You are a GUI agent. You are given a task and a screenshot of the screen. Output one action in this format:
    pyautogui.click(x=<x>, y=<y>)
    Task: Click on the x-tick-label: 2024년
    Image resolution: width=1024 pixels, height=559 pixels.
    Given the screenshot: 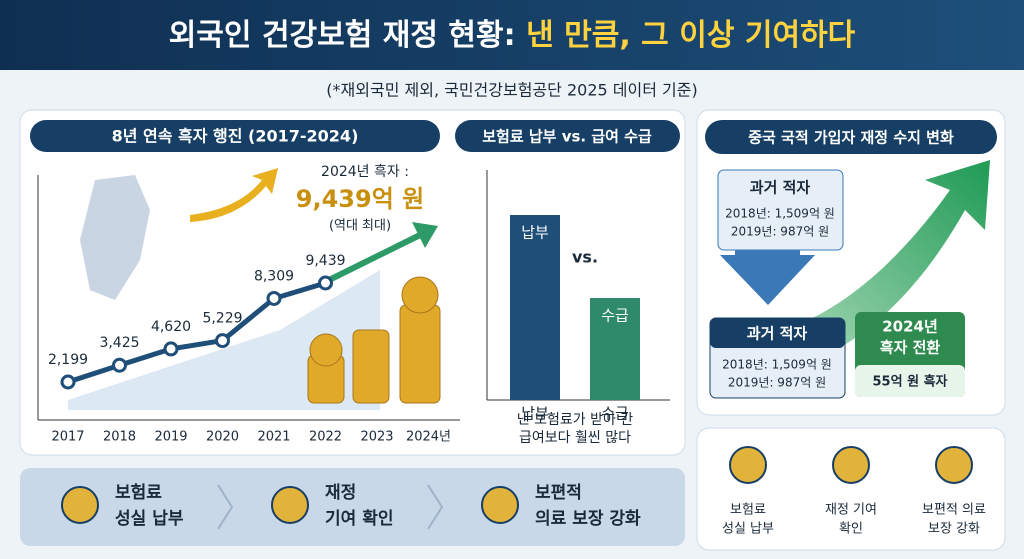 What is the action you would take?
    pyautogui.click(x=428, y=437)
    